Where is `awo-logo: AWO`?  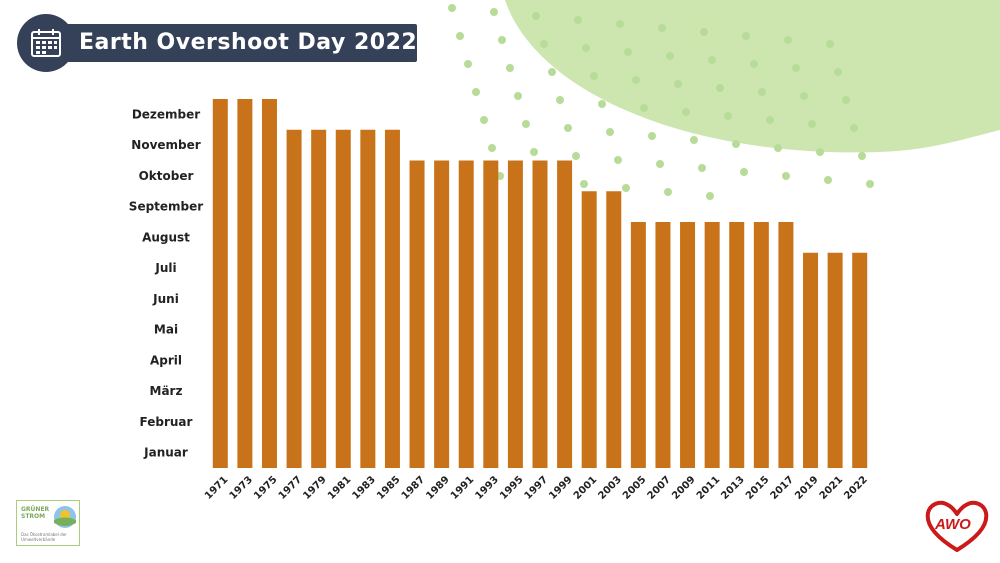
awo-logo: AWO is located at coordinates (957, 526).